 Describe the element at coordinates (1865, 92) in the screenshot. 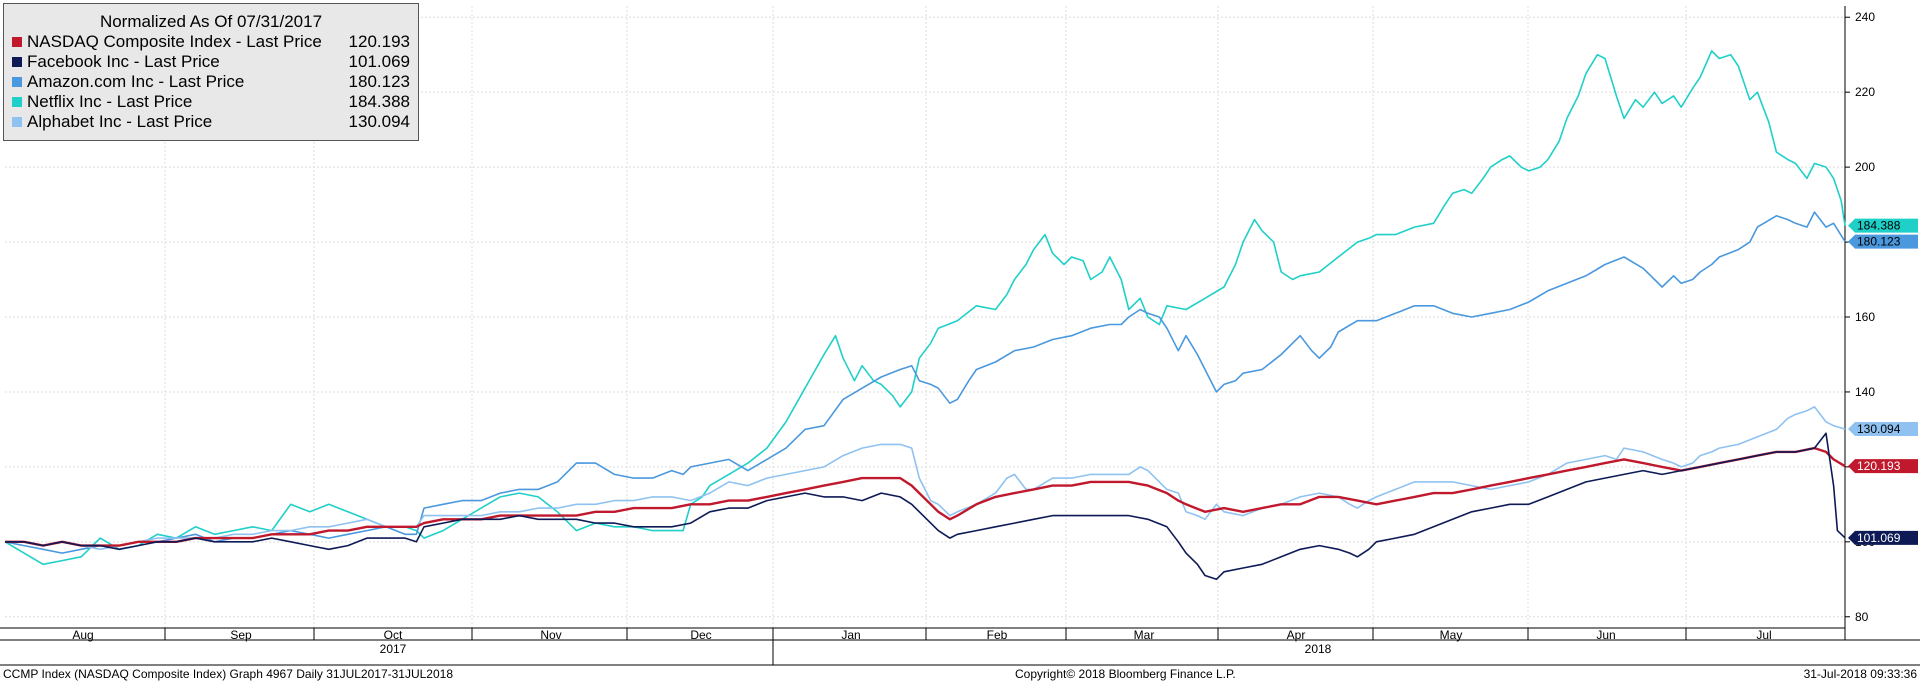

I see `y-tick-label: 220` at that location.